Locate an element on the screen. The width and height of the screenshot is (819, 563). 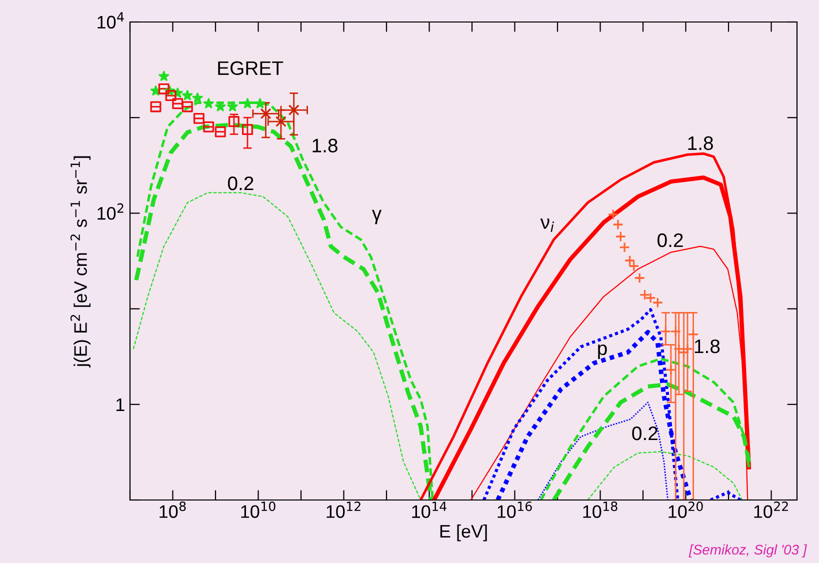
y-tick-label: 10$^{4}$ is located at coordinates (111, 20).